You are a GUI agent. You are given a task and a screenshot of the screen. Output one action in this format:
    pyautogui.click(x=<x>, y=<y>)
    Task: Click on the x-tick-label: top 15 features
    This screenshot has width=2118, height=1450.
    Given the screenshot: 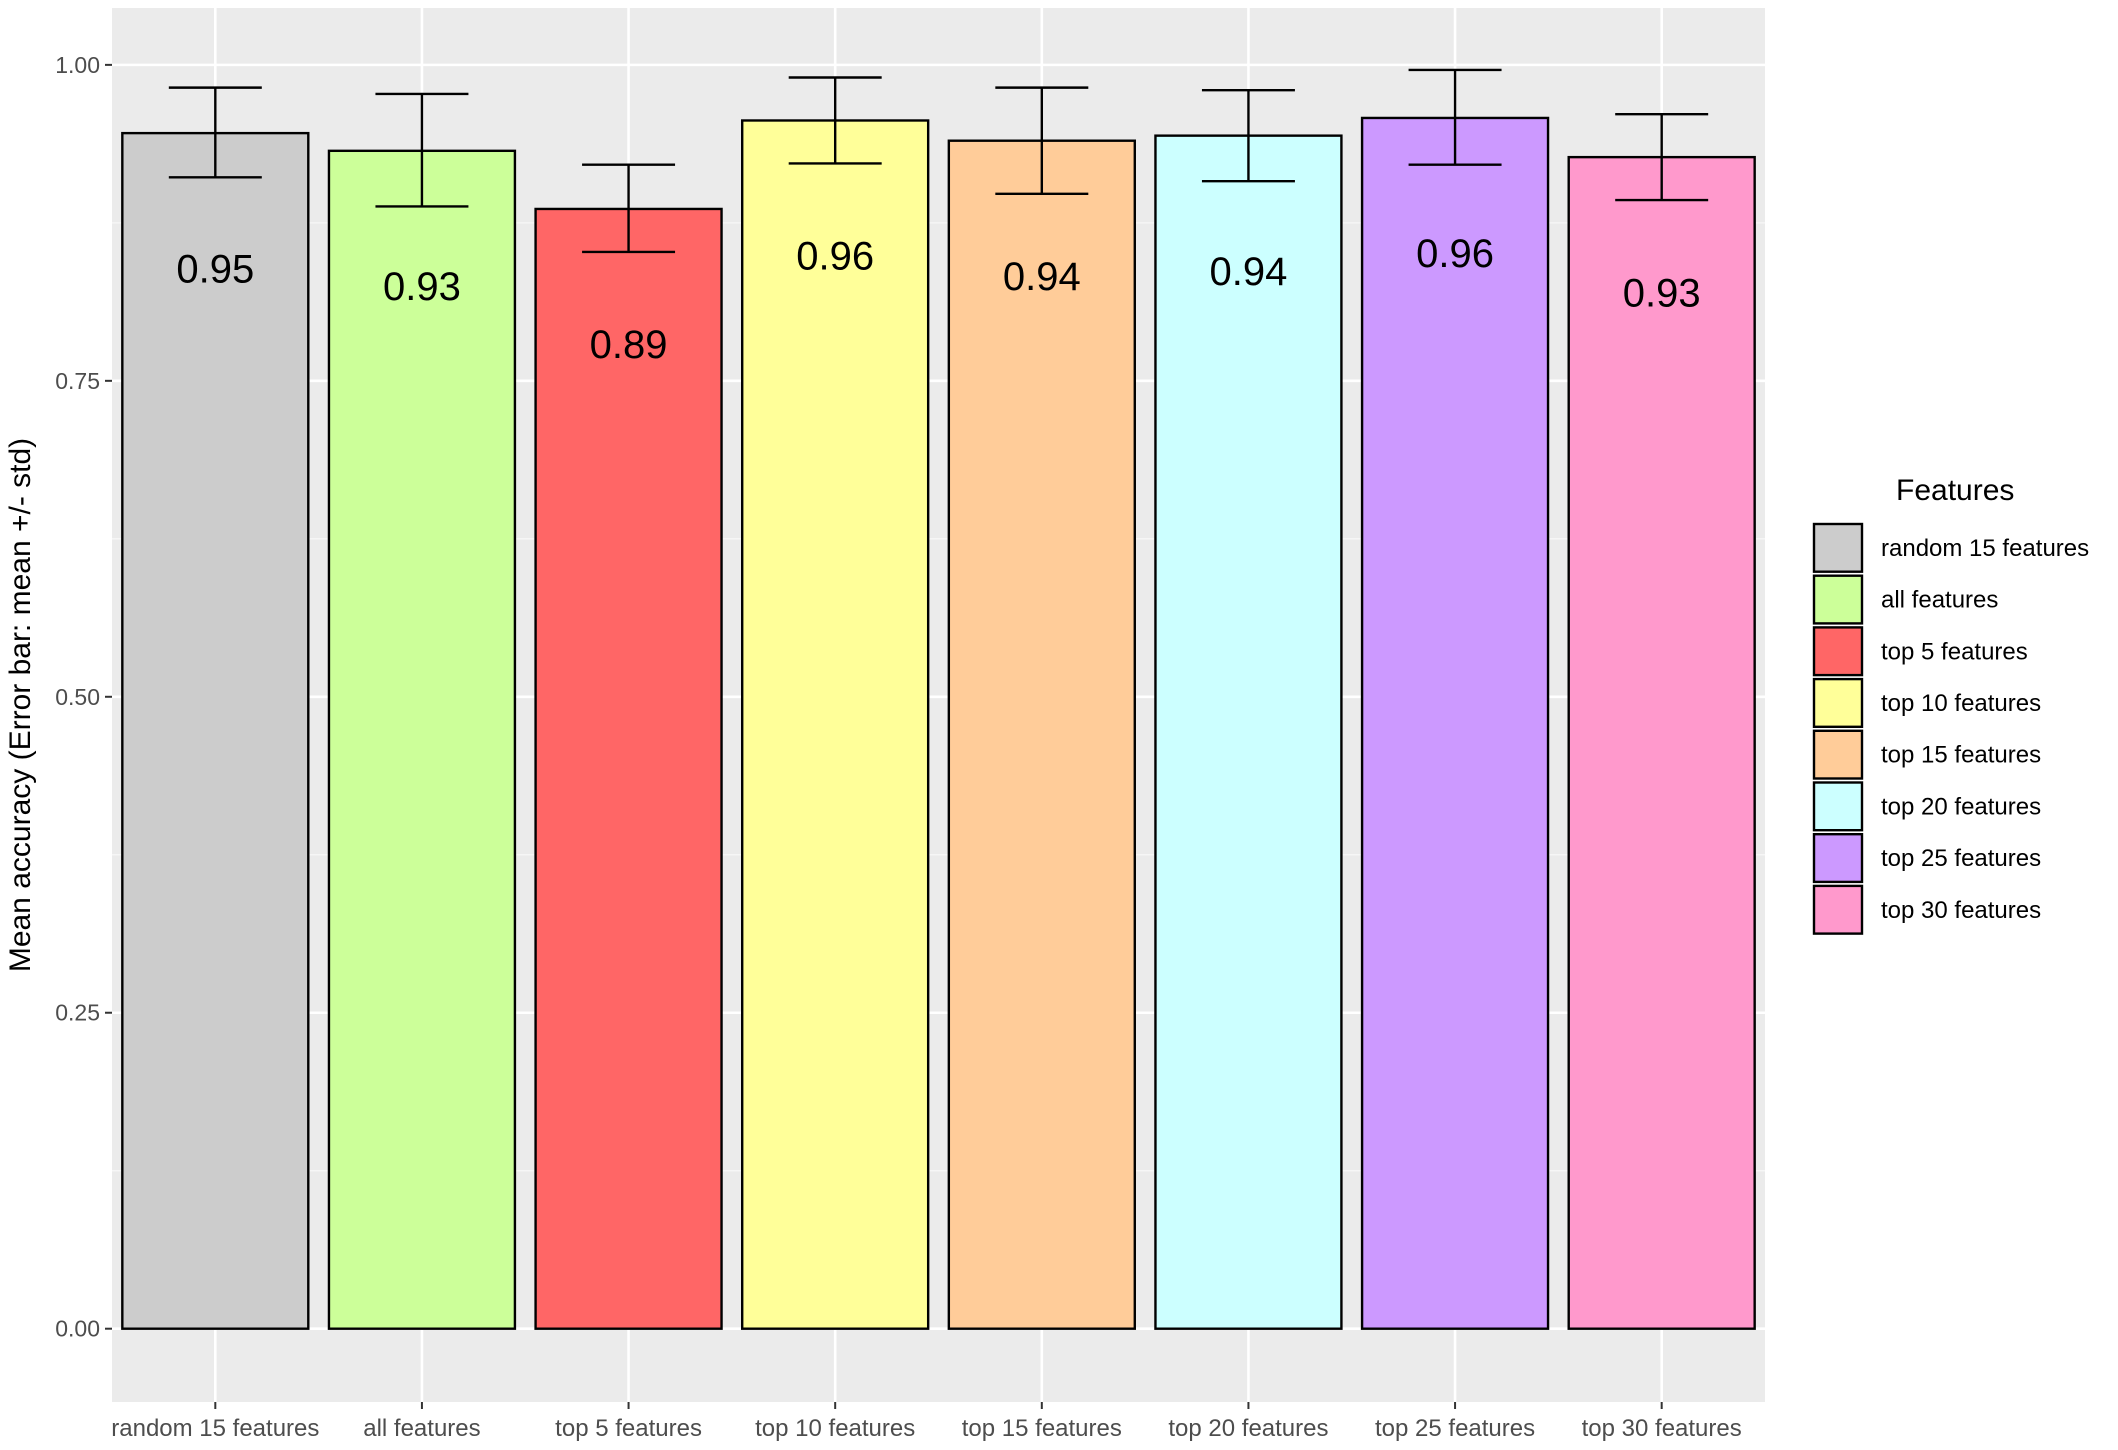 What is the action you would take?
    pyautogui.click(x=1042, y=1428)
    